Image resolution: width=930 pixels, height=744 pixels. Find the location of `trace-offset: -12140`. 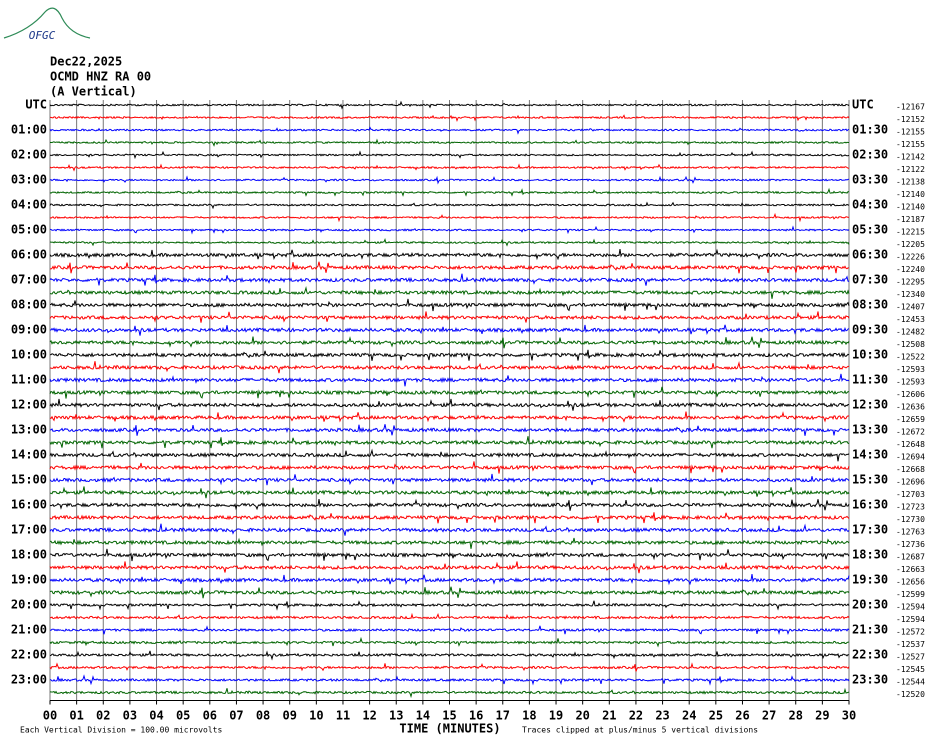

trace-offset: -12140 is located at coordinates (910, 194).